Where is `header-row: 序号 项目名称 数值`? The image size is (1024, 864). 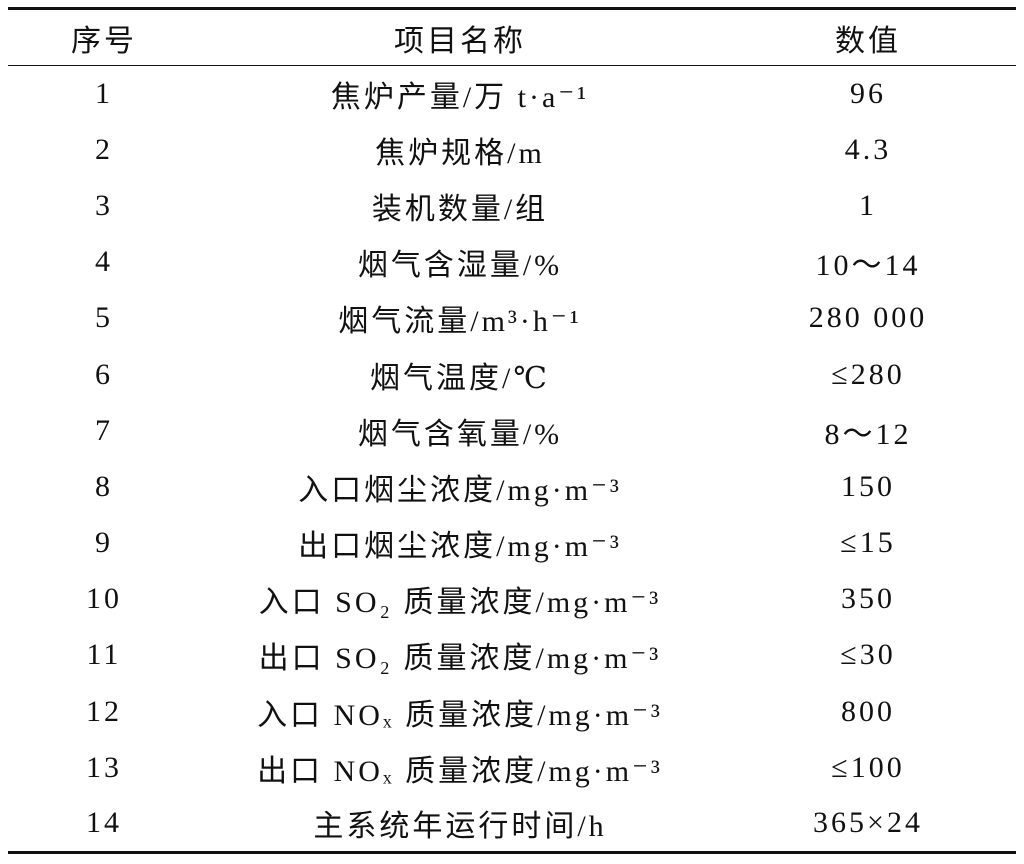
header-row: 序号 项目名称 数值 is located at coordinates (512, 37).